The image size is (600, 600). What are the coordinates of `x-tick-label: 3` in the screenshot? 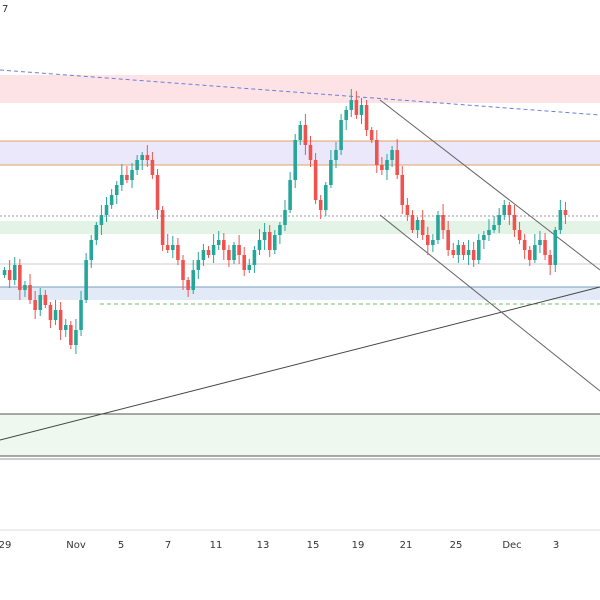 It's located at (556, 545).